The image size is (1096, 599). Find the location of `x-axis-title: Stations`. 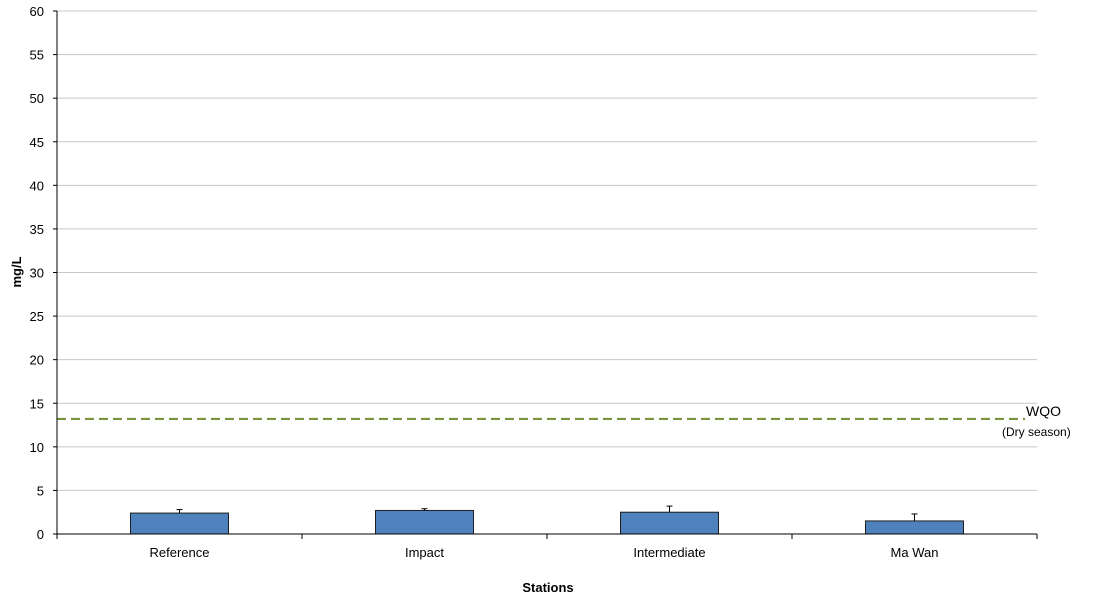

x-axis-title: Stations is located at coordinates (547, 587).